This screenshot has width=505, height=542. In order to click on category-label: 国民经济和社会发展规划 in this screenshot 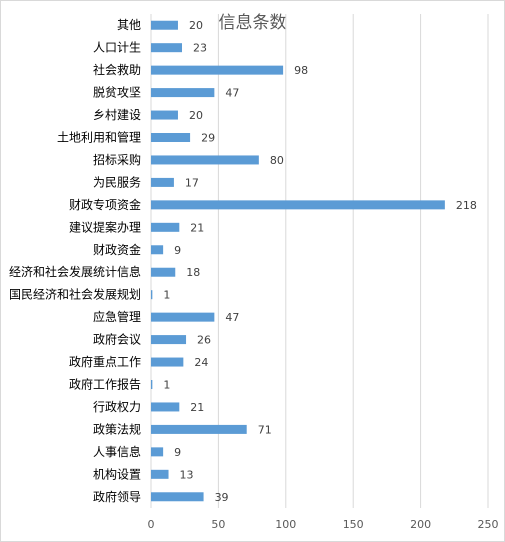, I will do `click(75, 294)`.